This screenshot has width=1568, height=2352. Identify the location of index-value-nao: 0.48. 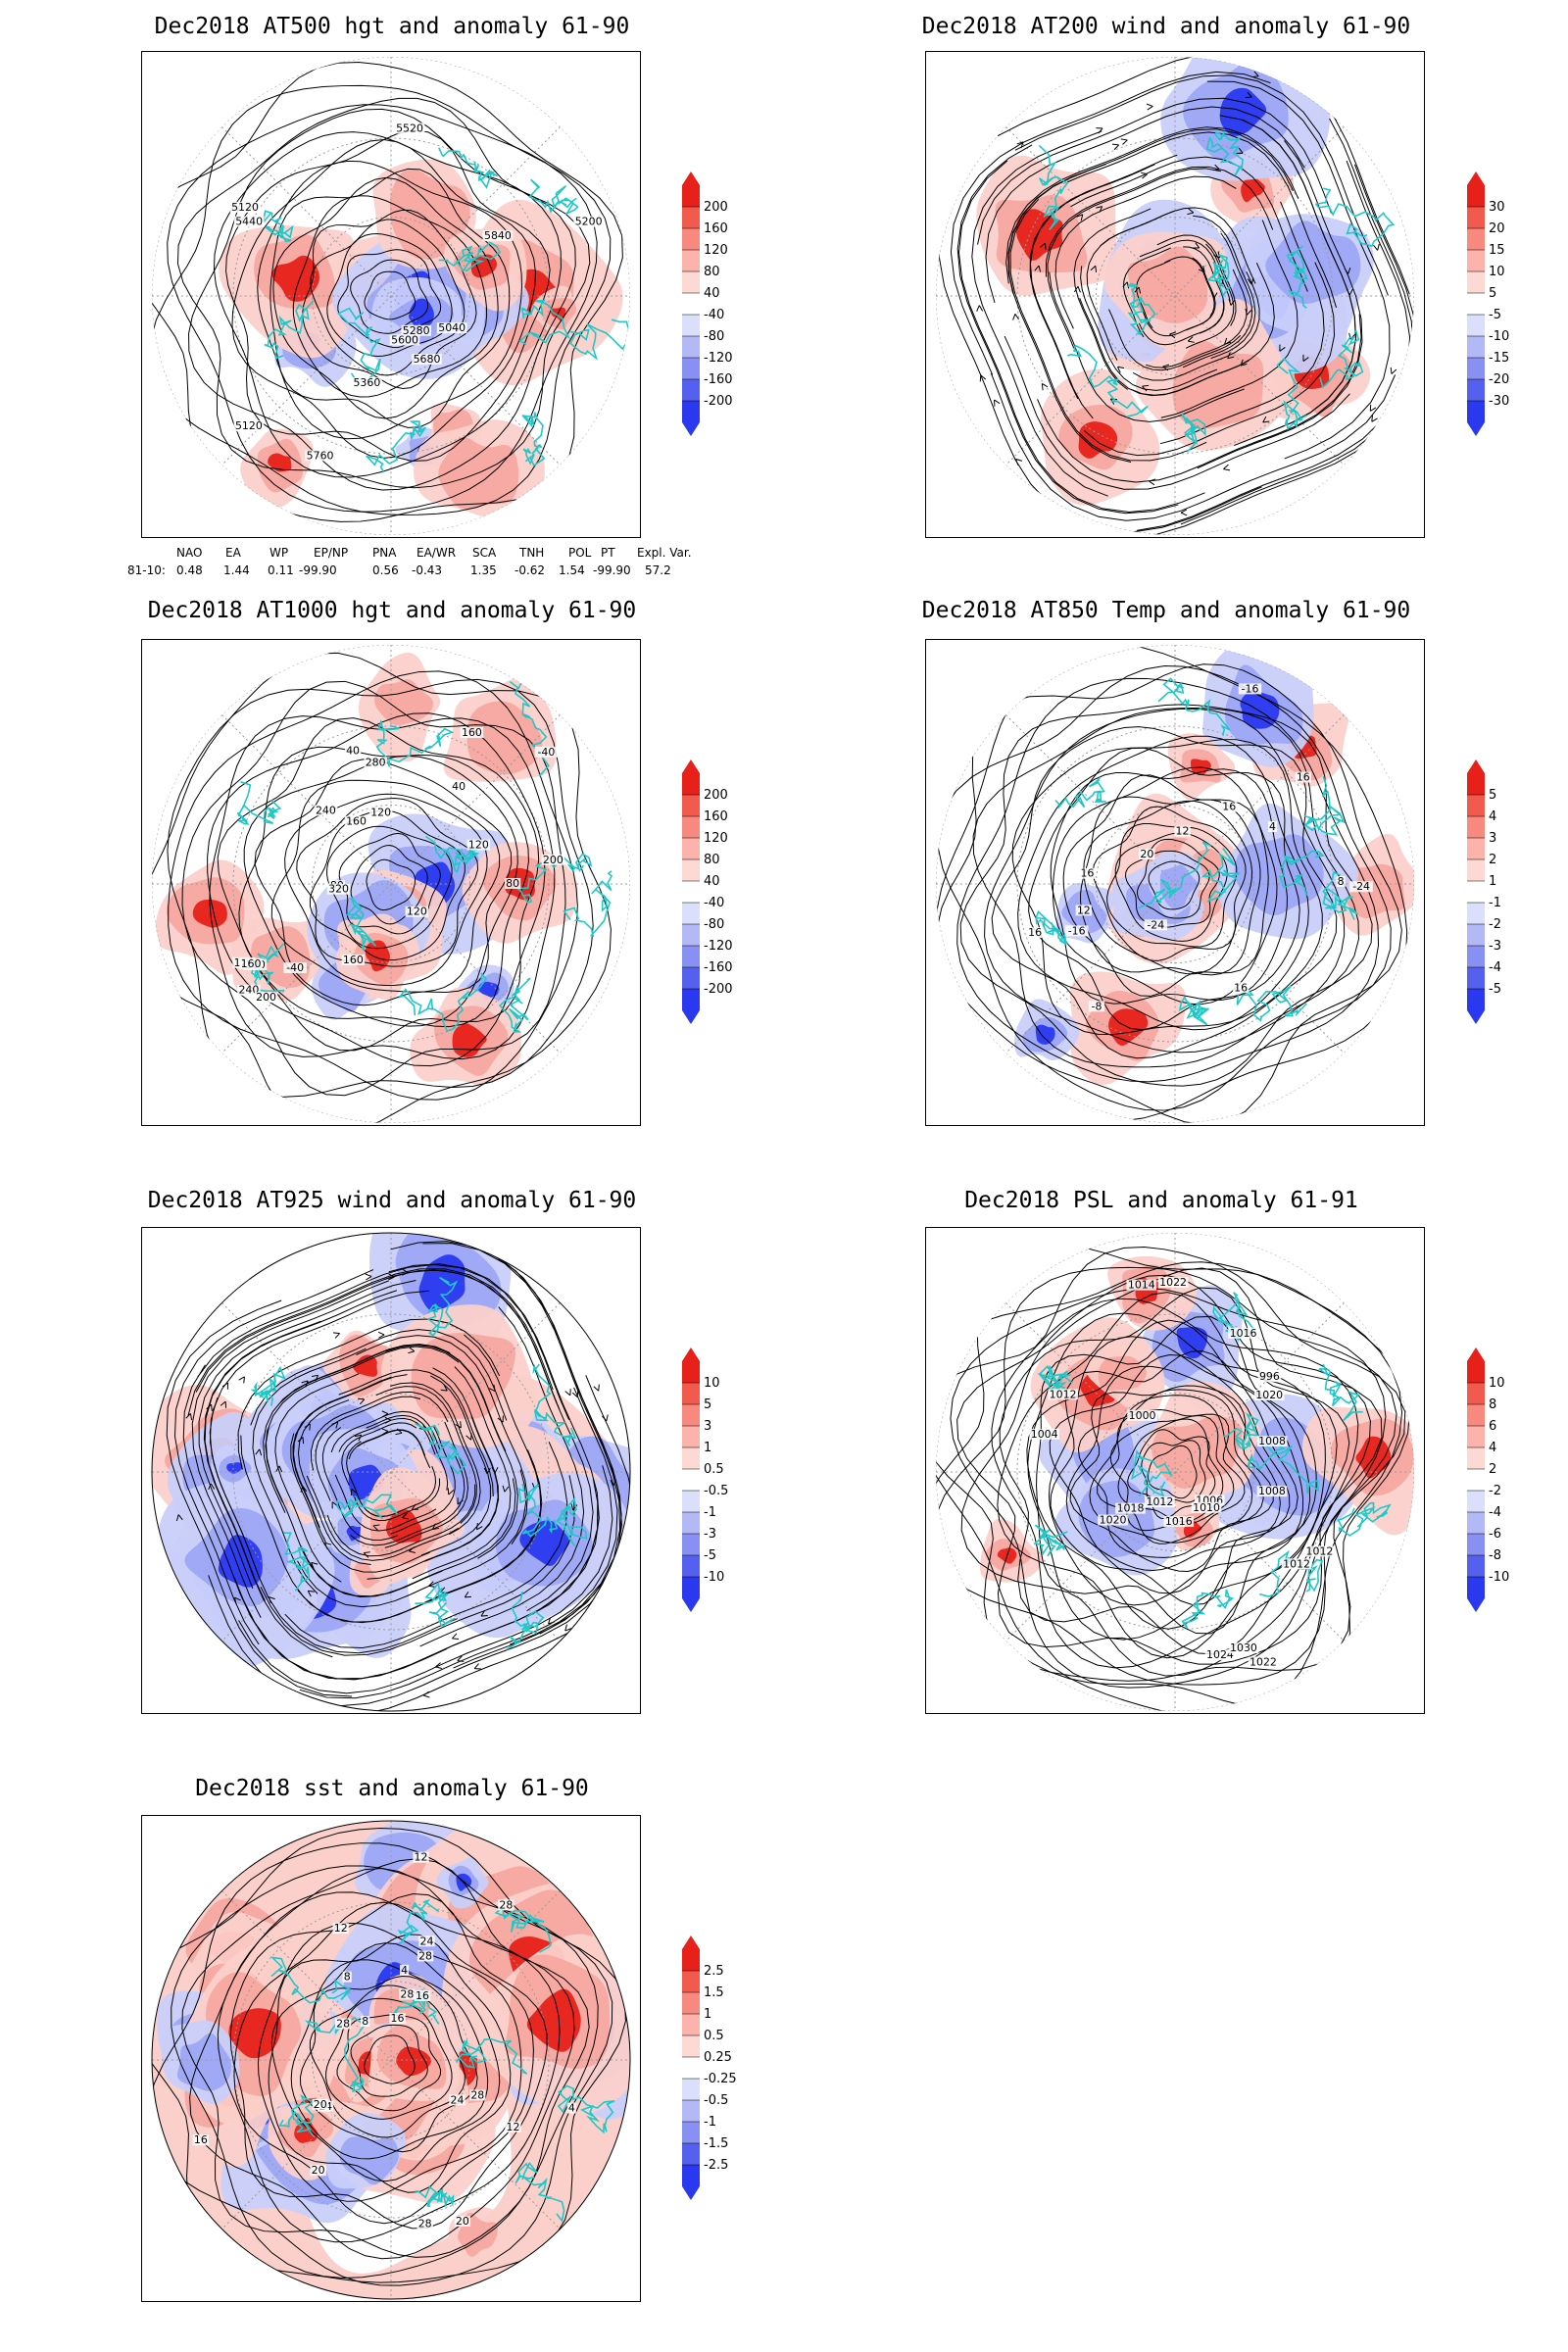
(189, 570).